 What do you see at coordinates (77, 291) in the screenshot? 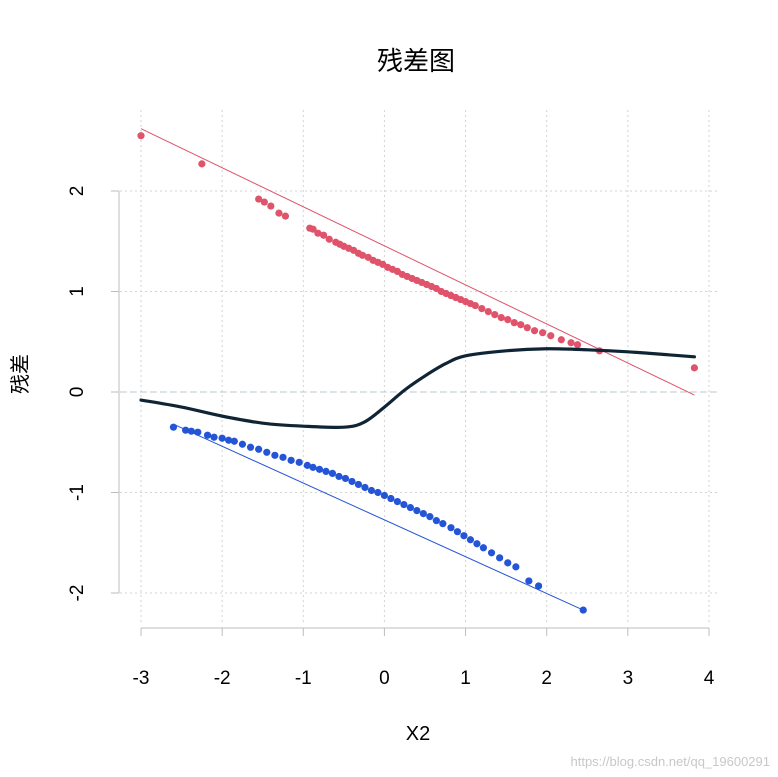
I see `y-tick-label: 1` at bounding box center [77, 291].